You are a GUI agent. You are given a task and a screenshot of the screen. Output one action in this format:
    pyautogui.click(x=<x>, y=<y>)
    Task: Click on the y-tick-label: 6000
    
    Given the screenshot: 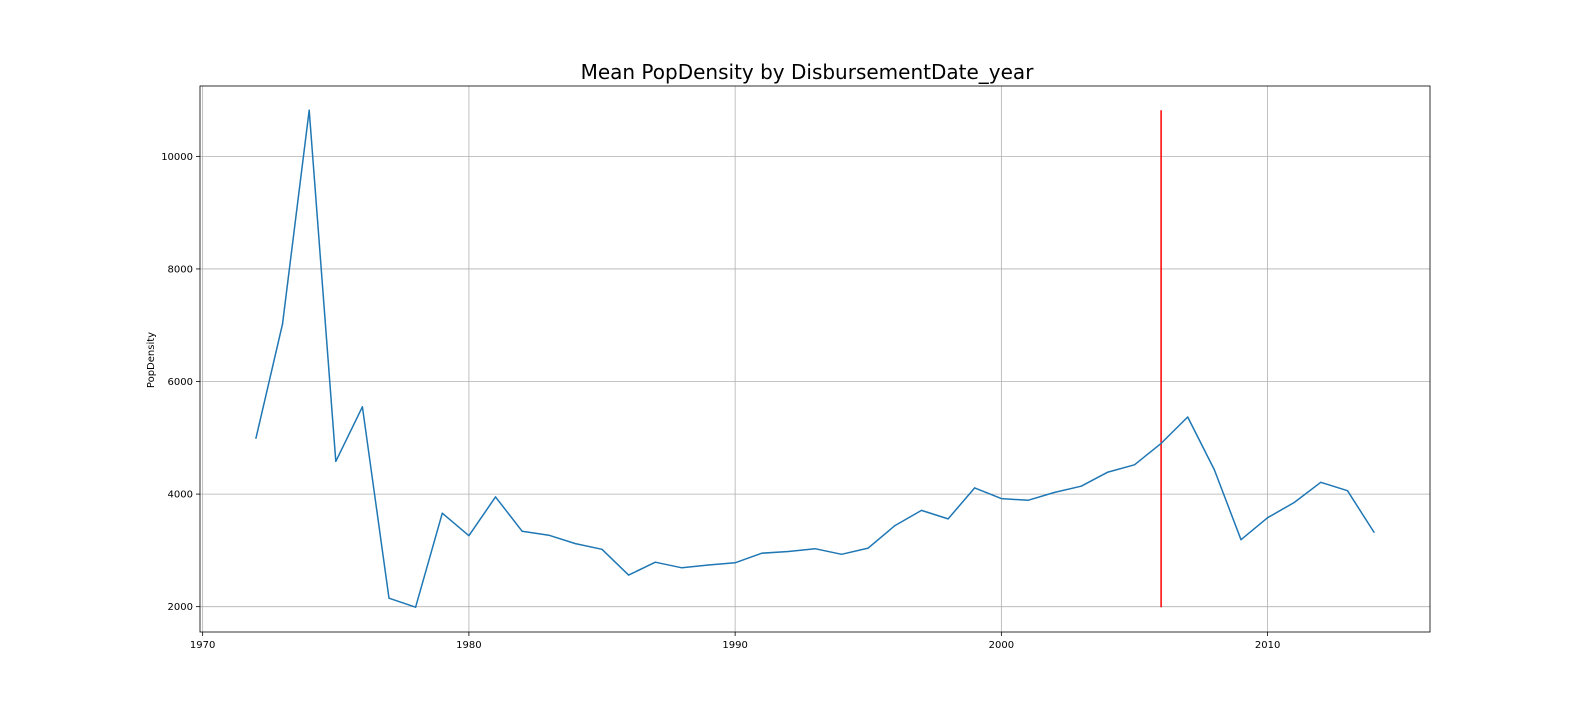 What is the action you would take?
    pyautogui.click(x=180, y=382)
    